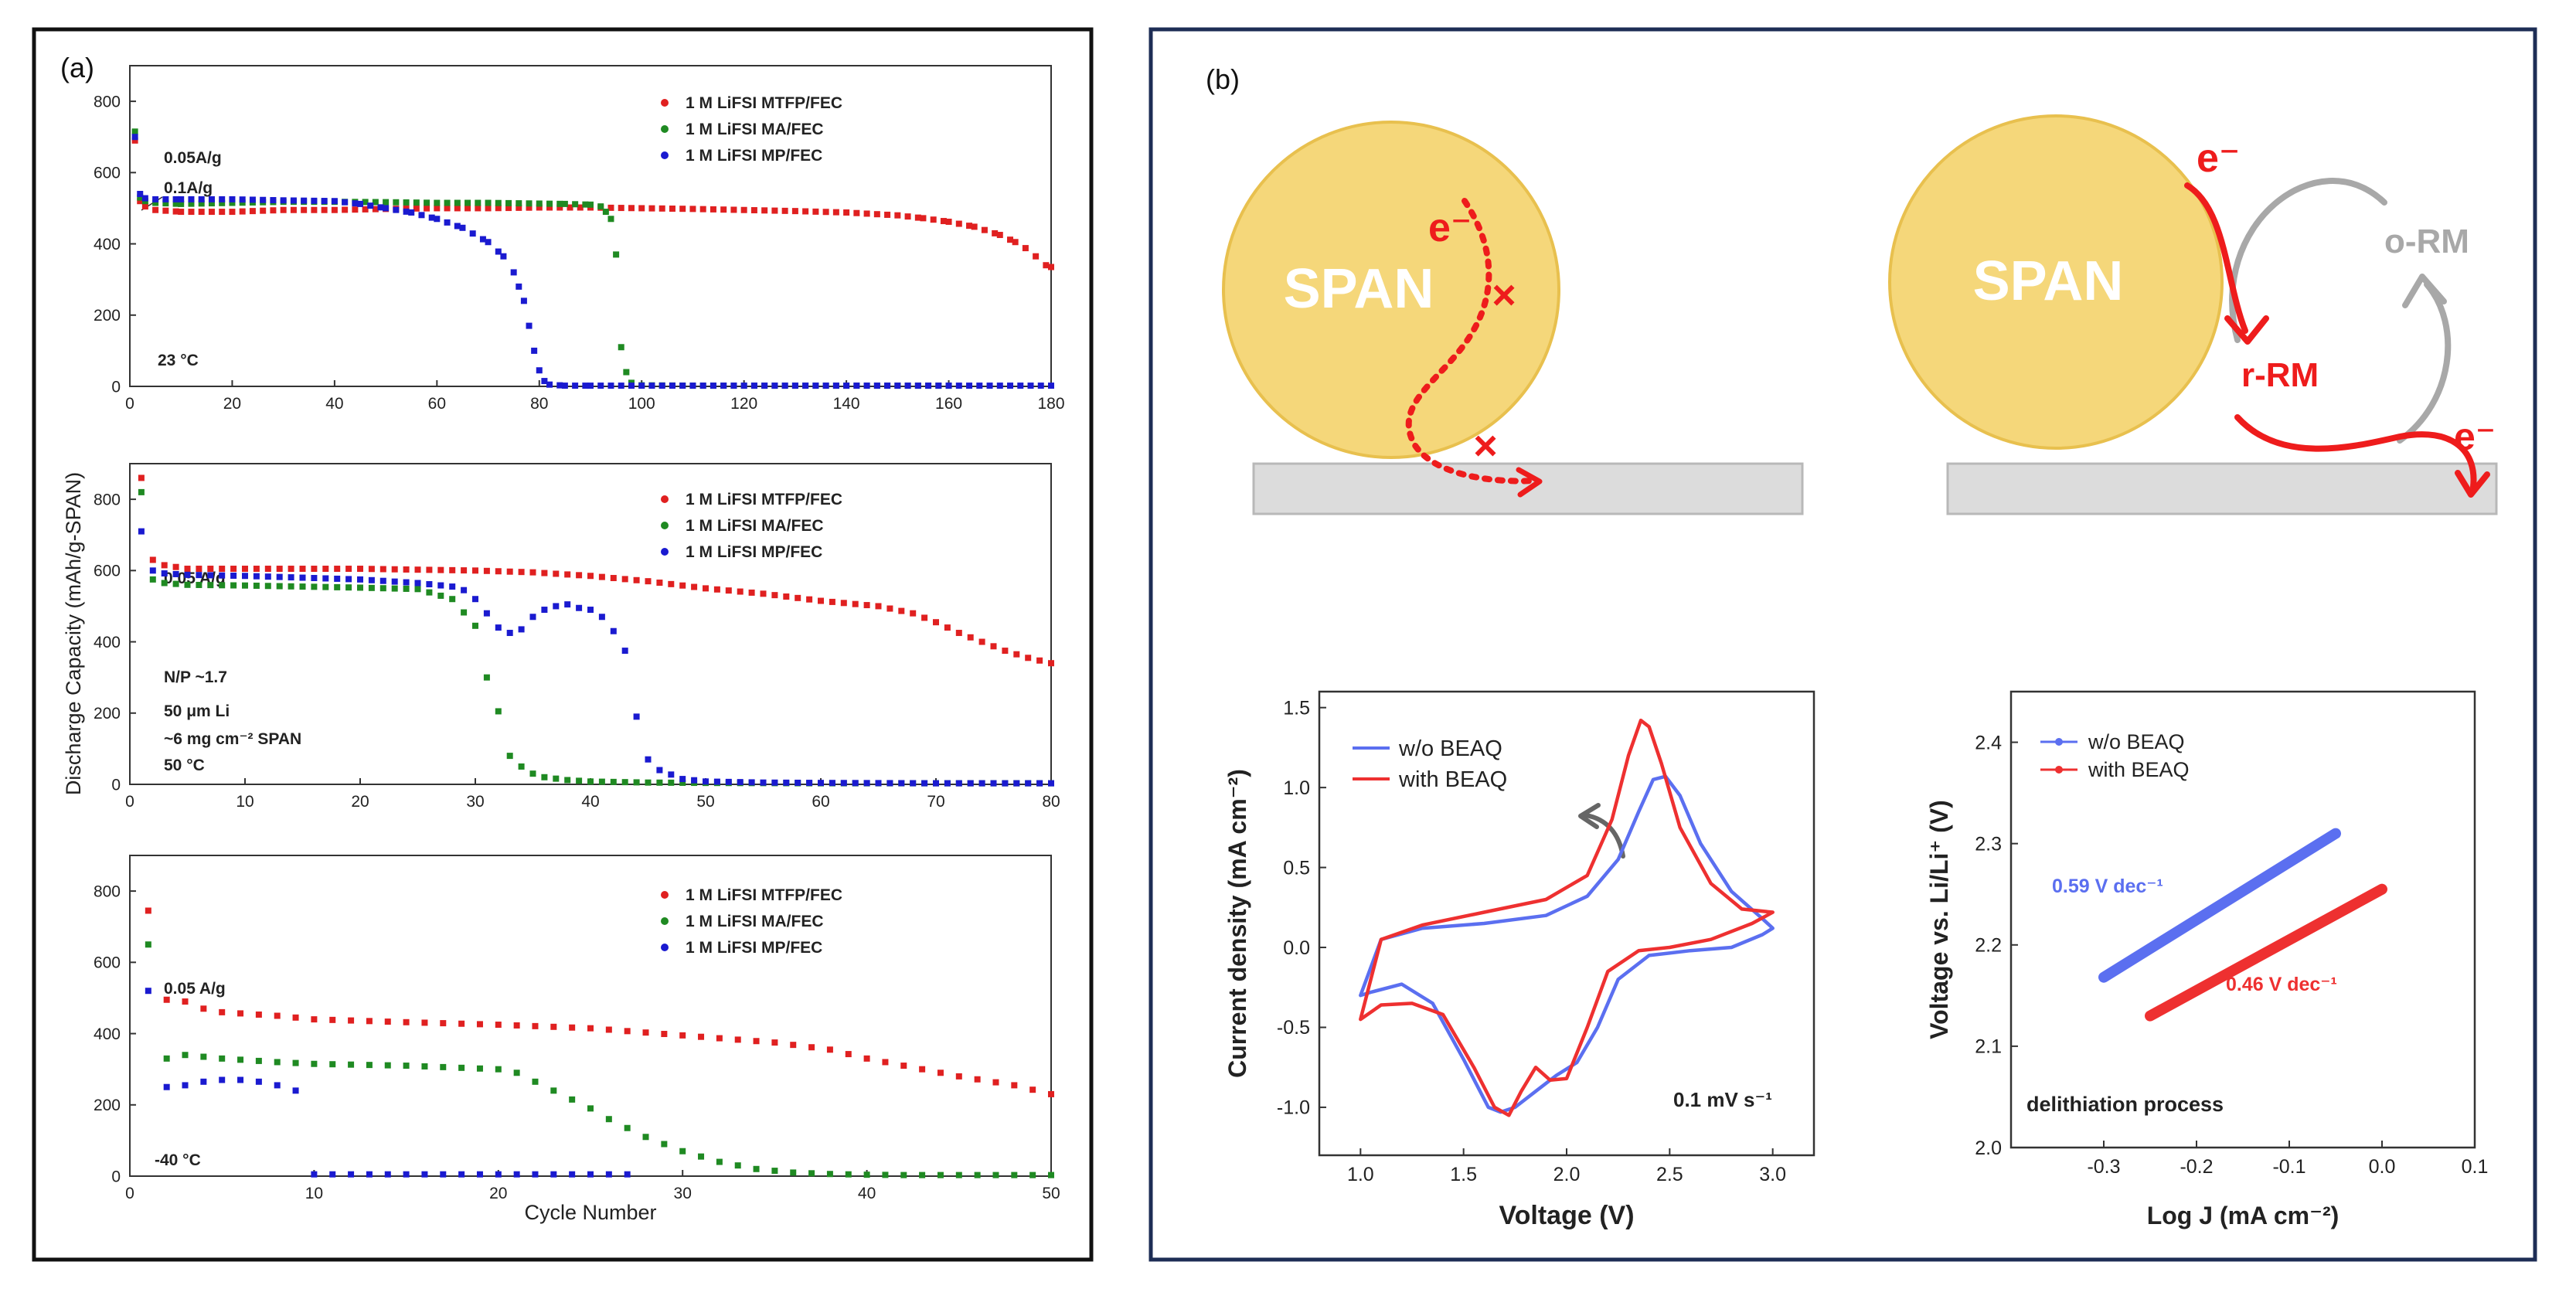 This screenshot has height=1299, width=2576. What do you see at coordinates (2475, 436) in the screenshot?
I see `electron-out-label: e⁻` at bounding box center [2475, 436].